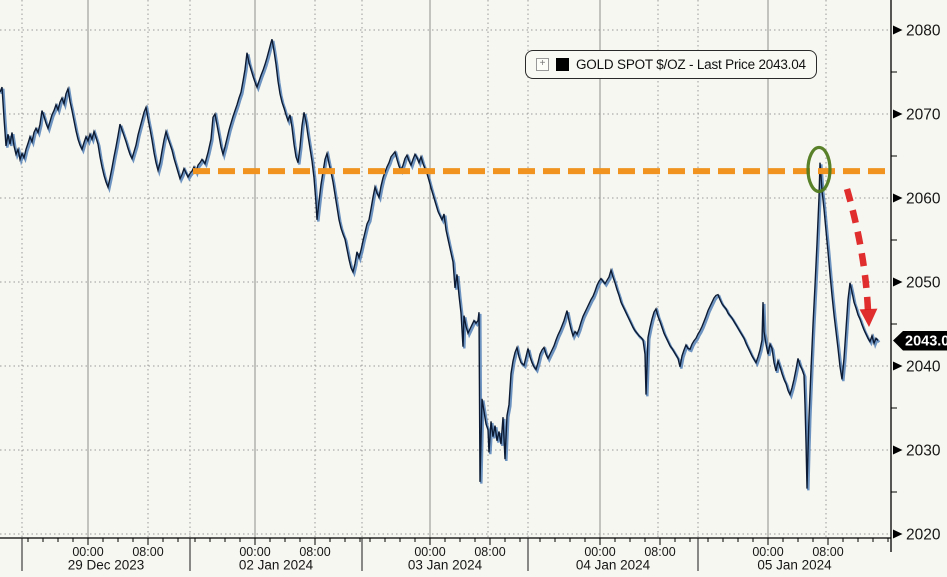 This screenshot has width=947, height=577. Describe the element at coordinates (860, 257) in the screenshot. I see `downside-arrow-annotation` at that location.